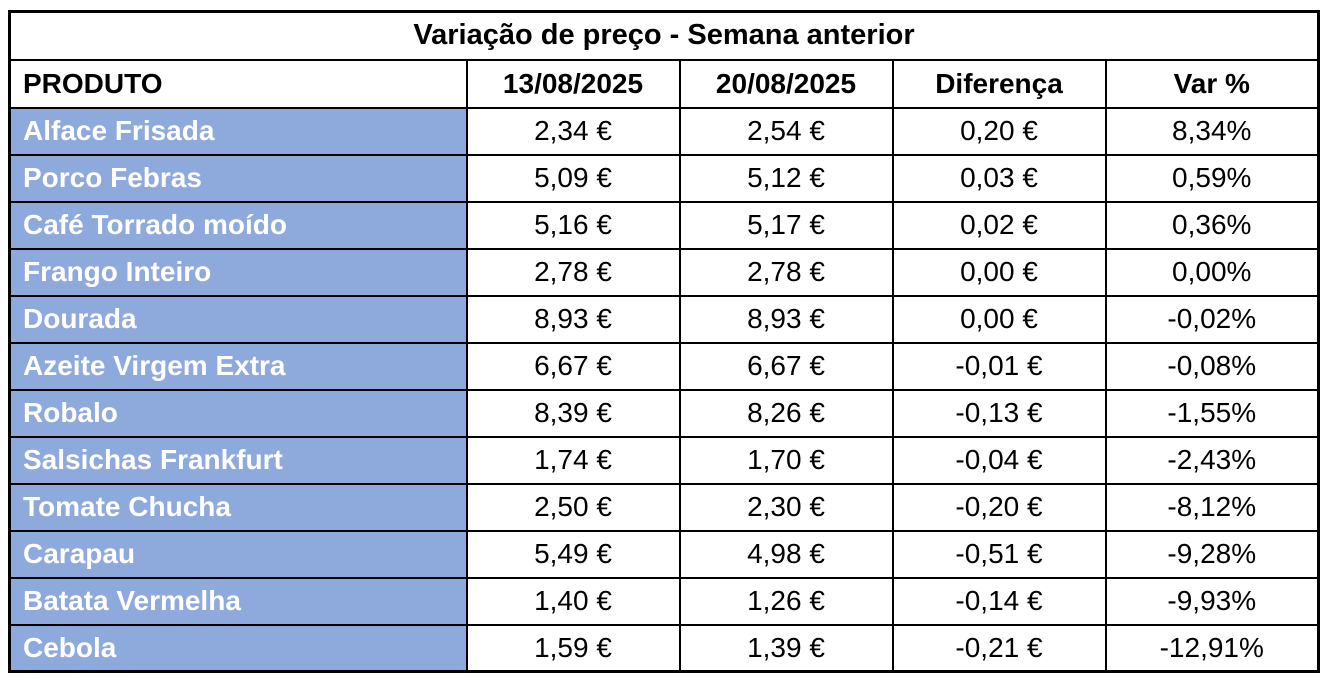  I want to click on price-week2-cell: 8,93 €, so click(786, 319).